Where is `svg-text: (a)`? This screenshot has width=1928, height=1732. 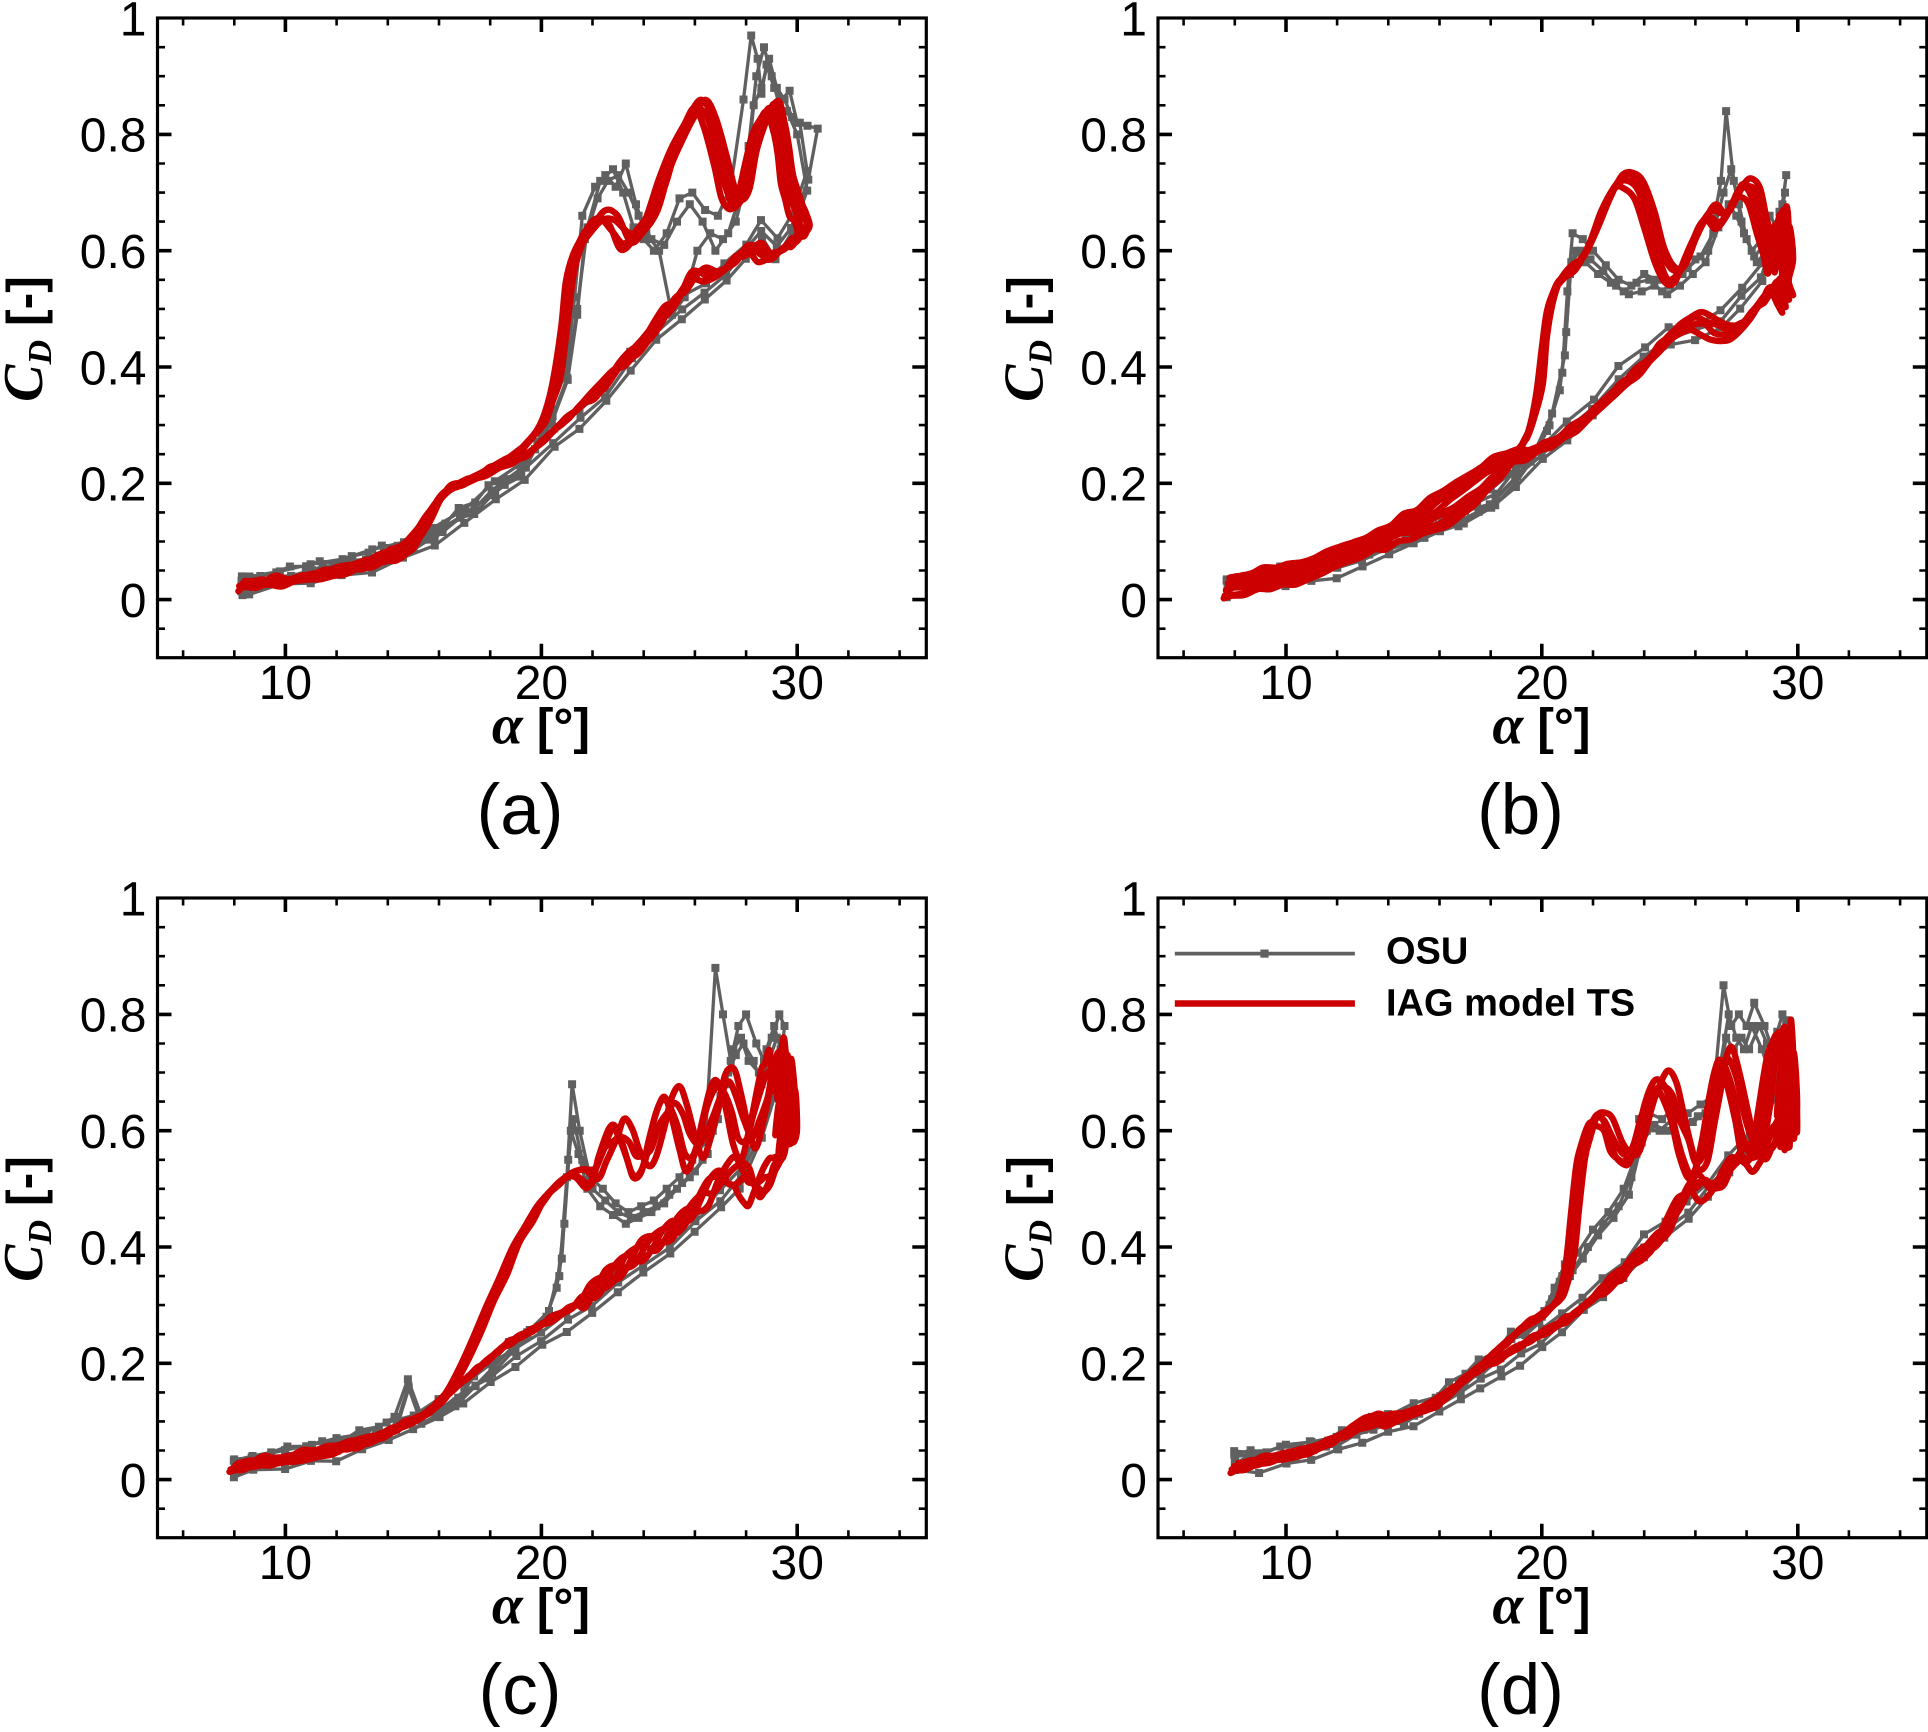
svg-text: (a) is located at coordinates (520, 810).